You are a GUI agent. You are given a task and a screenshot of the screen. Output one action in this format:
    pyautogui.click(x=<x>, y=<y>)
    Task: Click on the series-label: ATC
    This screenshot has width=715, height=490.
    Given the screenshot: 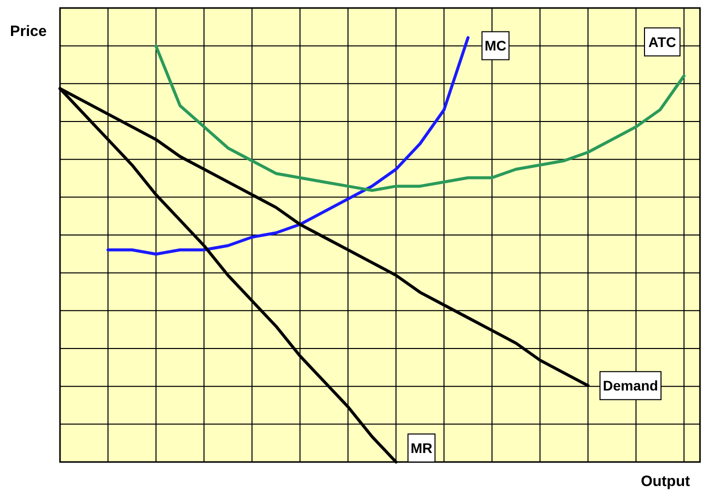 What is the action you would take?
    pyautogui.click(x=662, y=42)
    